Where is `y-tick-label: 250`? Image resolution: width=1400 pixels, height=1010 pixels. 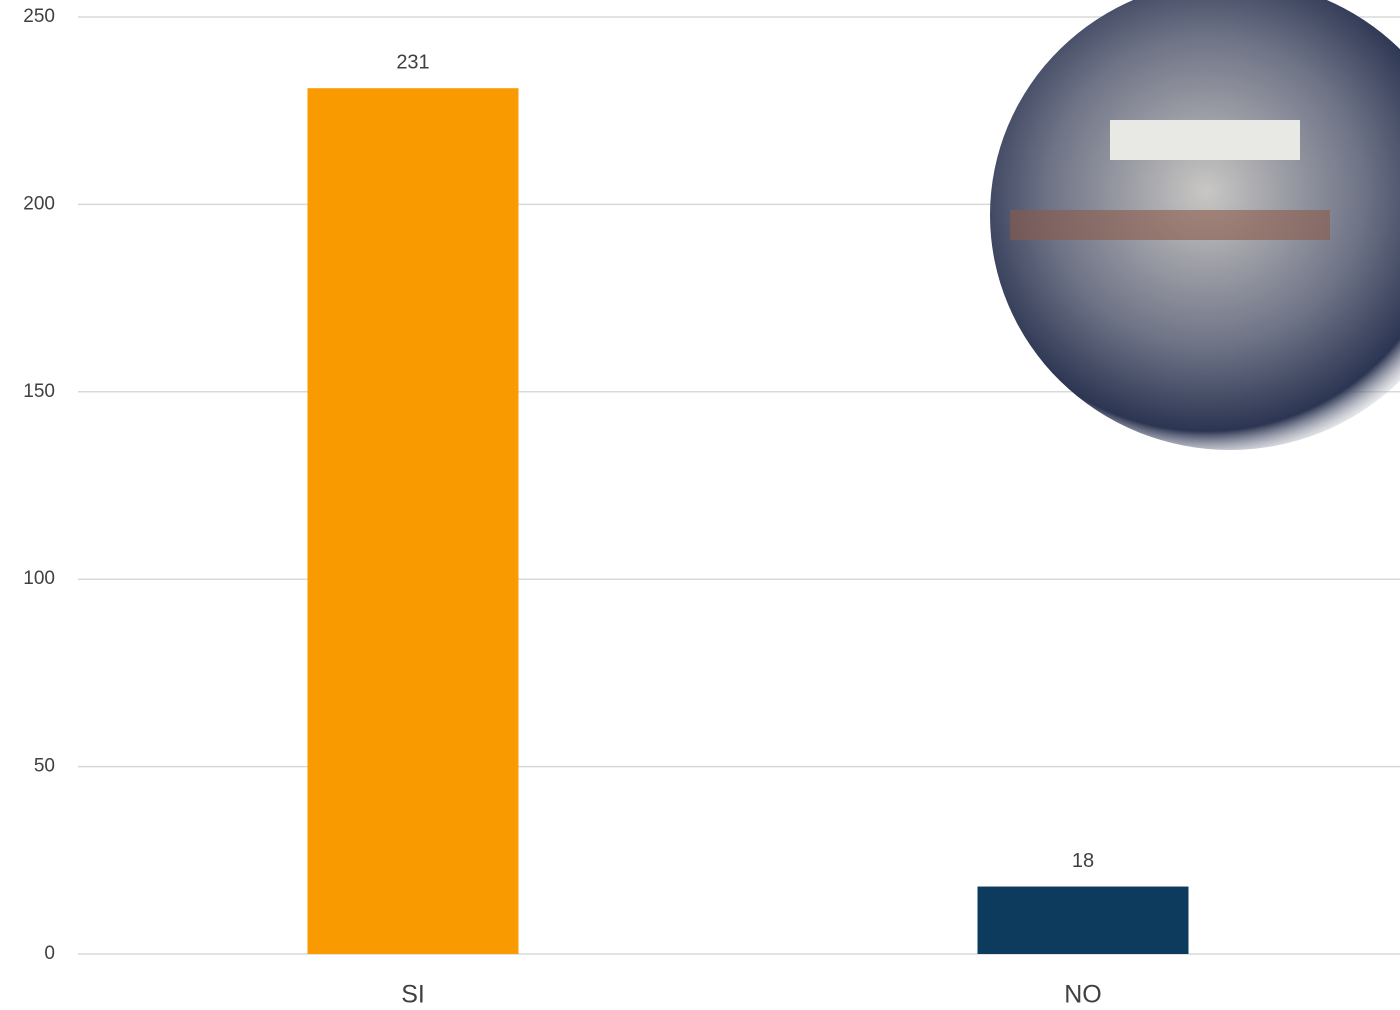
y-tick-label: 250 is located at coordinates (39, 16).